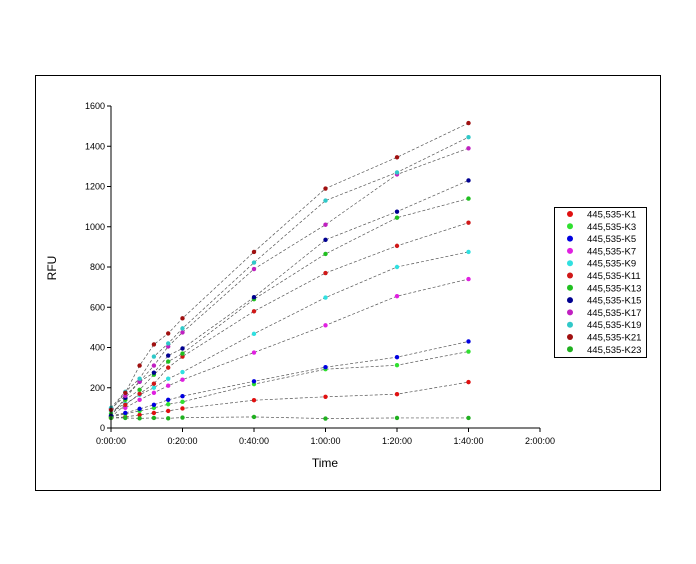 The width and height of the screenshot is (696, 564). Describe the element at coordinates (468, 441) in the screenshot. I see `x-tick-label: 1:40:00` at that location.